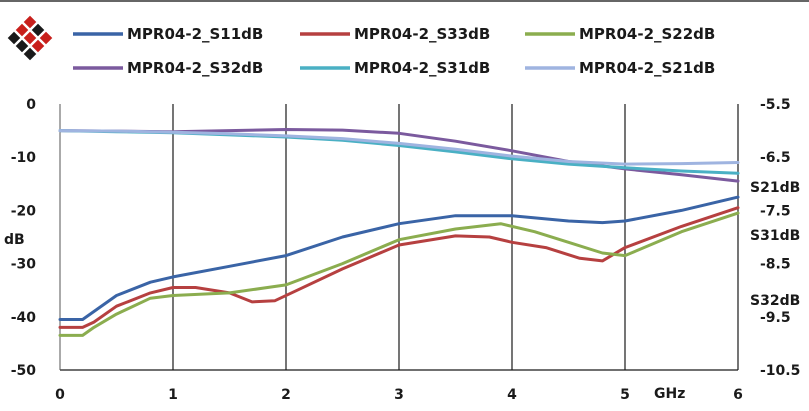 The height and width of the screenshot is (411, 809). I want to click on logo-diamonds-icon, so click(30, 38).